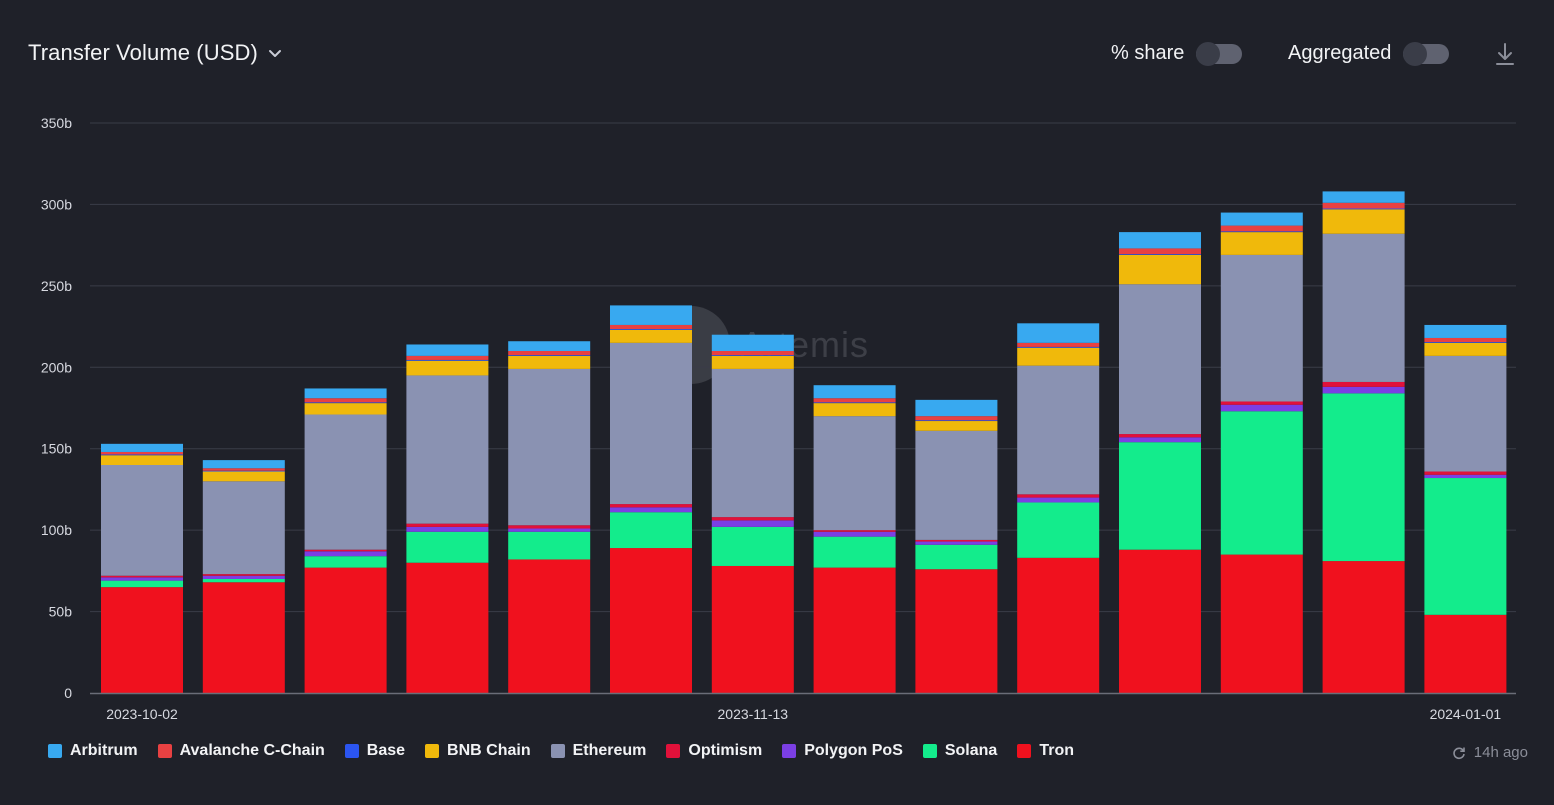 This screenshot has width=1554, height=805. What do you see at coordinates (374, 751) in the screenshot?
I see `legend-item-base: Base` at bounding box center [374, 751].